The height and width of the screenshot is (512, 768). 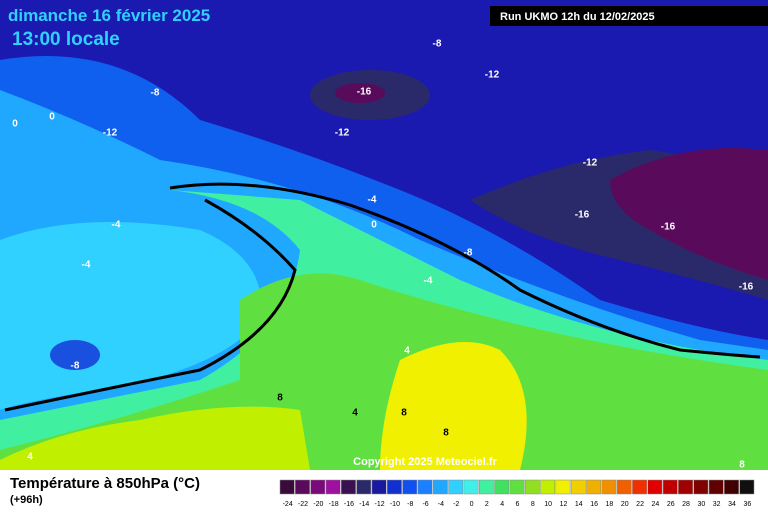 I want to click on legend-label: 20, so click(x=625, y=504).